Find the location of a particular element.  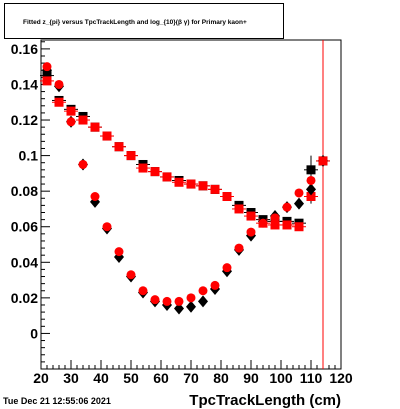

y-tick-label: 0.06 is located at coordinates (24, 227).